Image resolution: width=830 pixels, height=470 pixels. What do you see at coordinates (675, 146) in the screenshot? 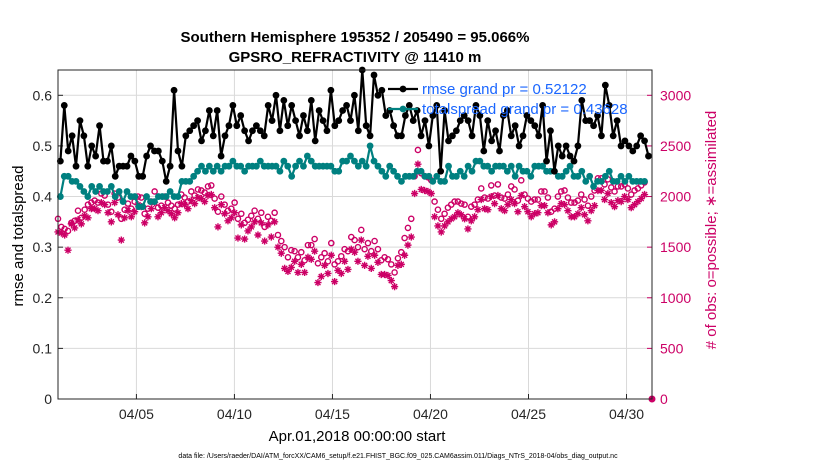
I see `y-right-tick-label: 2500` at bounding box center [675, 146].